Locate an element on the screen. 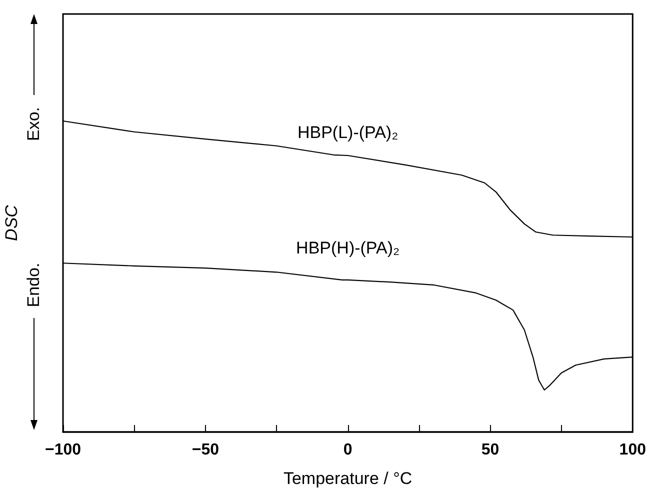 This screenshot has height=494, width=649. text: Exo. is located at coordinates (34, 124).